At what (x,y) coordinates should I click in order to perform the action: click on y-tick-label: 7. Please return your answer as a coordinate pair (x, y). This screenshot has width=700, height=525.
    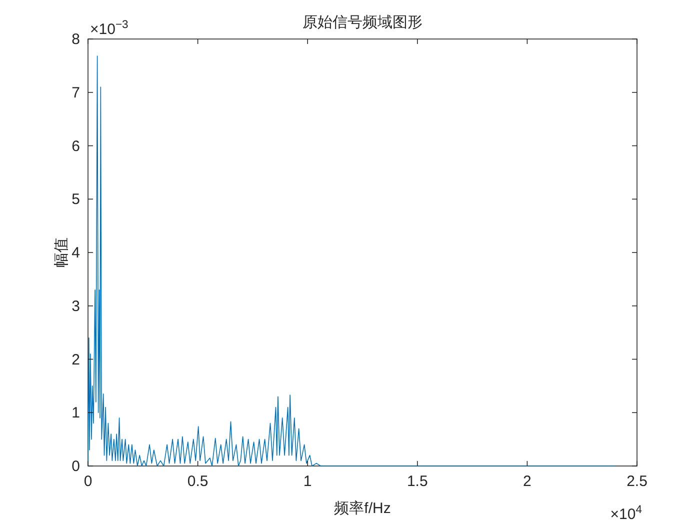
    Looking at the image, I should click on (76, 93).